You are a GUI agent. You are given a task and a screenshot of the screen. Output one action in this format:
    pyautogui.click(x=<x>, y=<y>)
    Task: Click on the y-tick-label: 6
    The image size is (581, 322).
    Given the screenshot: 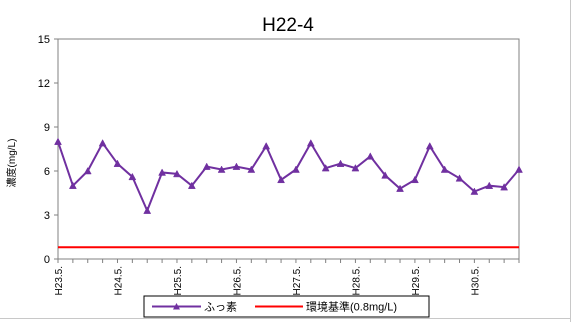 What is the action you would take?
    pyautogui.click(x=47, y=172)
    